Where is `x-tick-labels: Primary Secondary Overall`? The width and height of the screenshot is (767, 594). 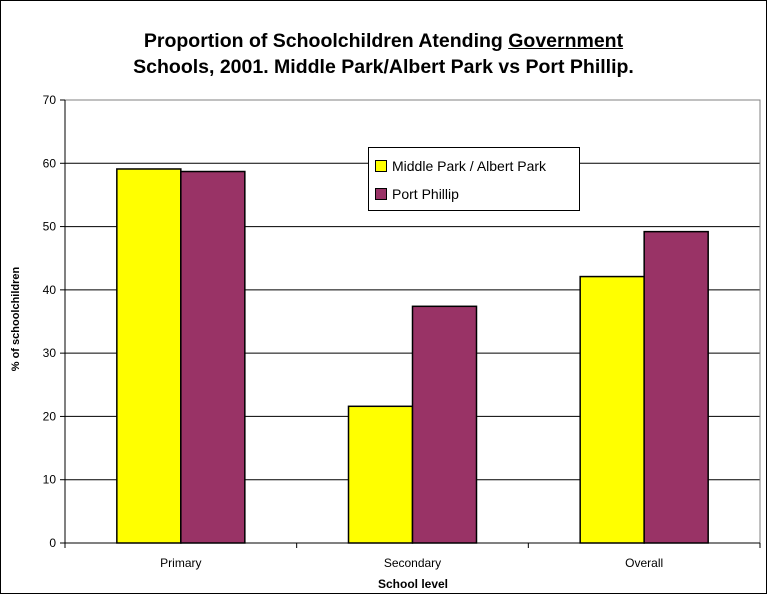
x-tick-labels: Primary Secondary Overall is located at coordinates (411, 563).